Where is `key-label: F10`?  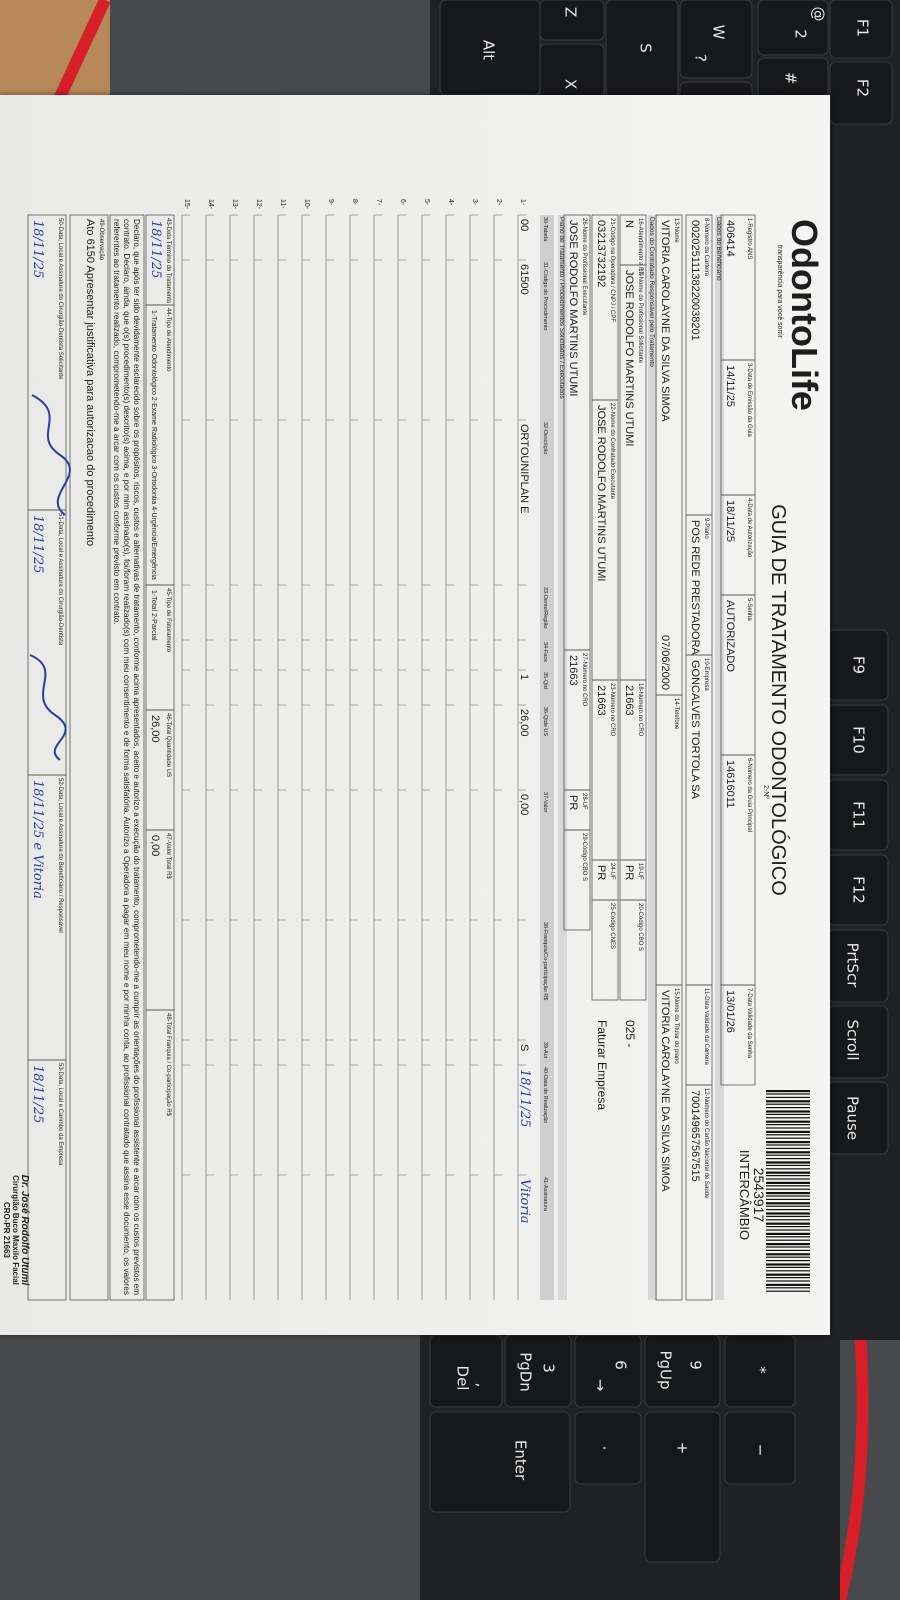
key-label: F10 is located at coordinates (859, 740).